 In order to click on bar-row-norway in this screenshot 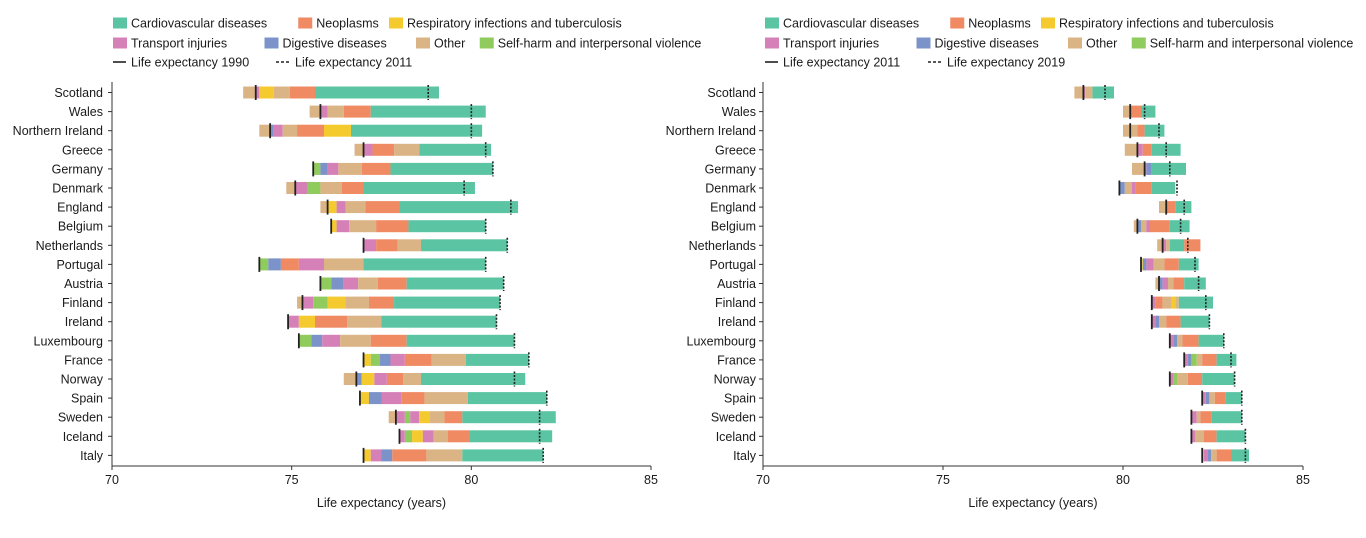, I will do `click(1202, 379)`.